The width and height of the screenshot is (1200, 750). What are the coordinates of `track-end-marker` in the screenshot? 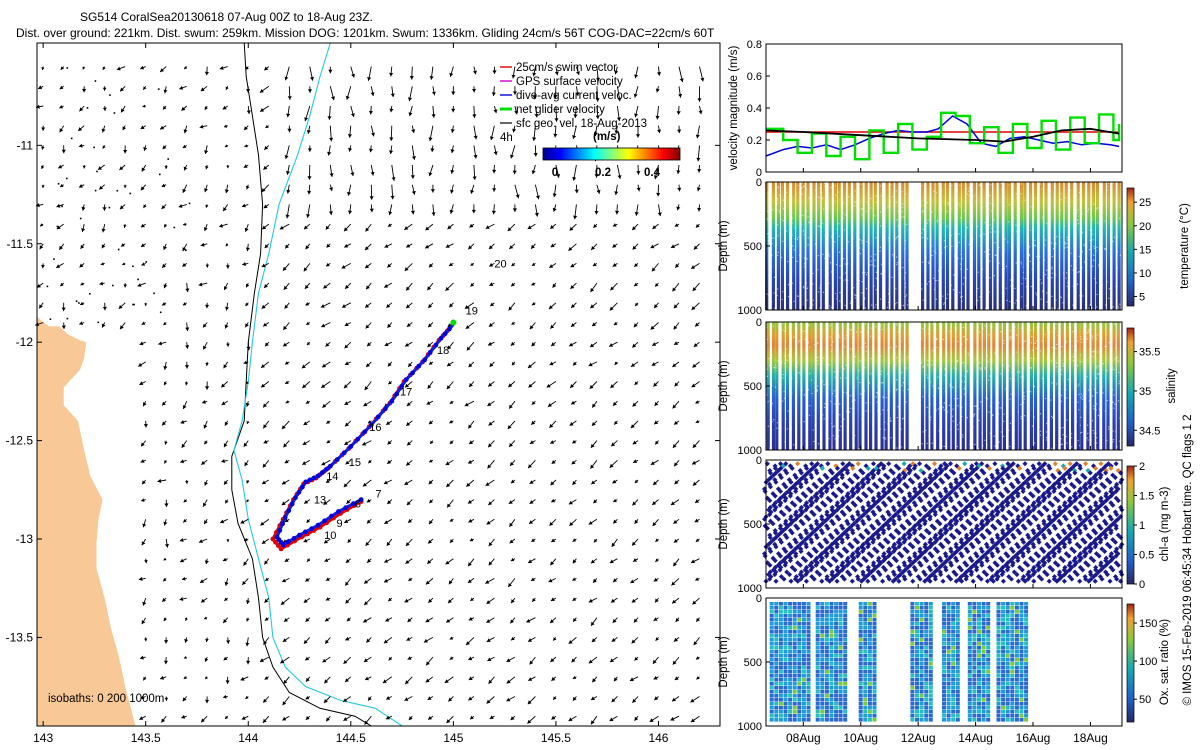 It's located at (453, 322).